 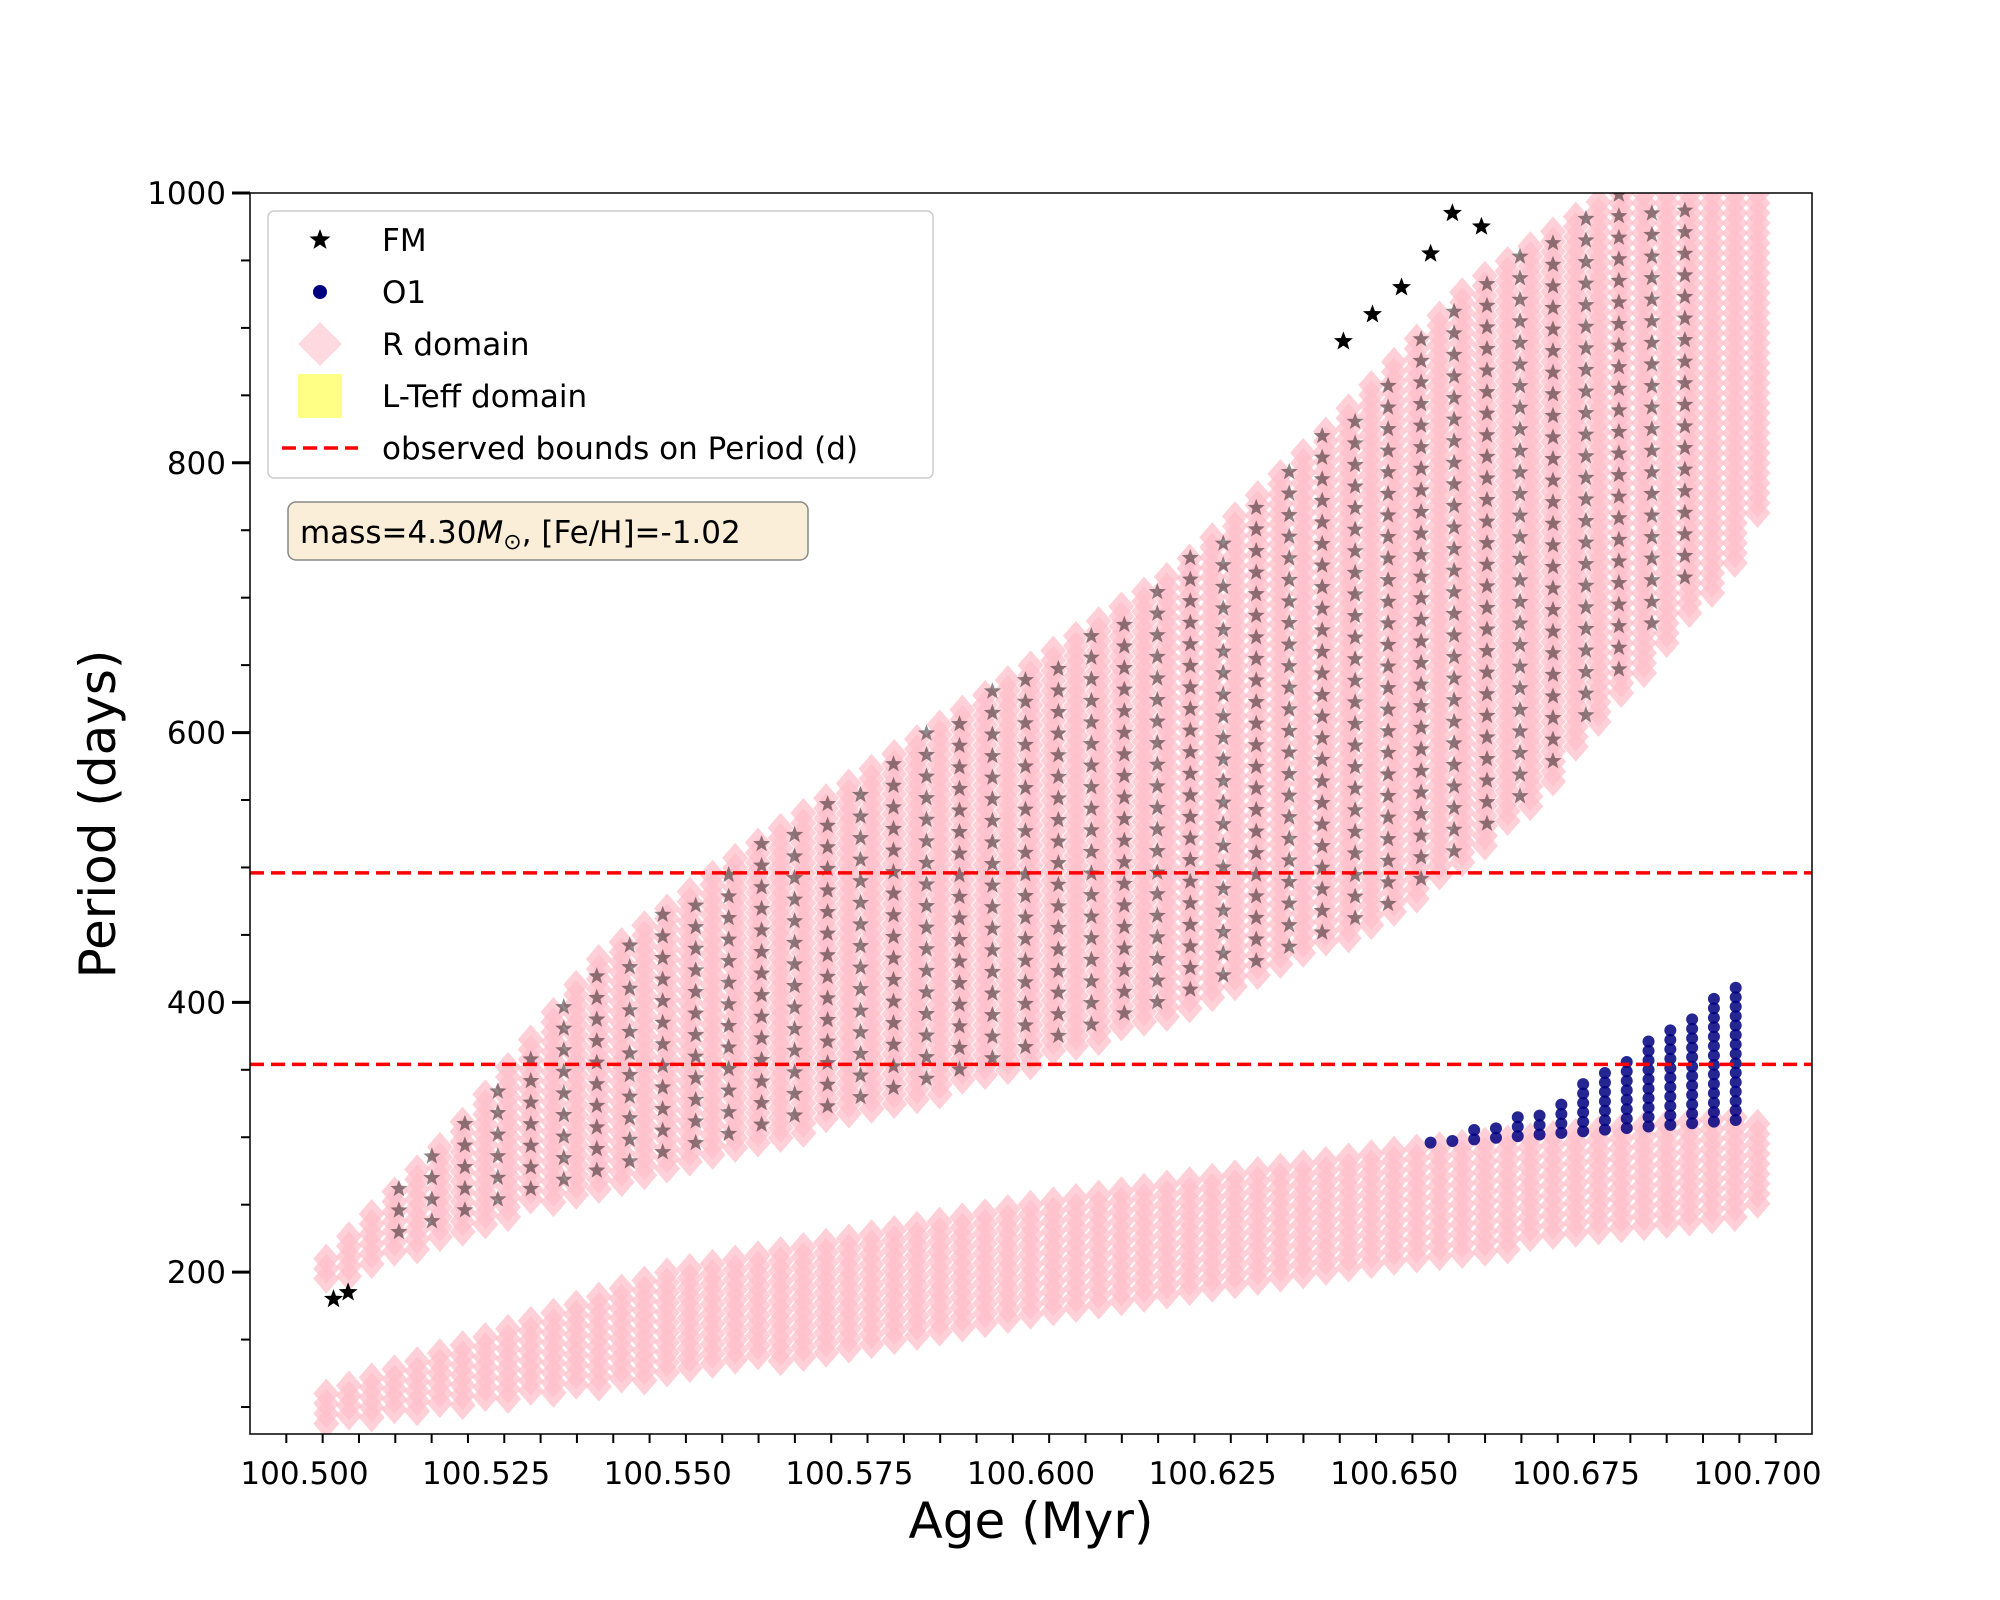 I want to click on annotation-subscript: ⊙, so click(x=512, y=542).